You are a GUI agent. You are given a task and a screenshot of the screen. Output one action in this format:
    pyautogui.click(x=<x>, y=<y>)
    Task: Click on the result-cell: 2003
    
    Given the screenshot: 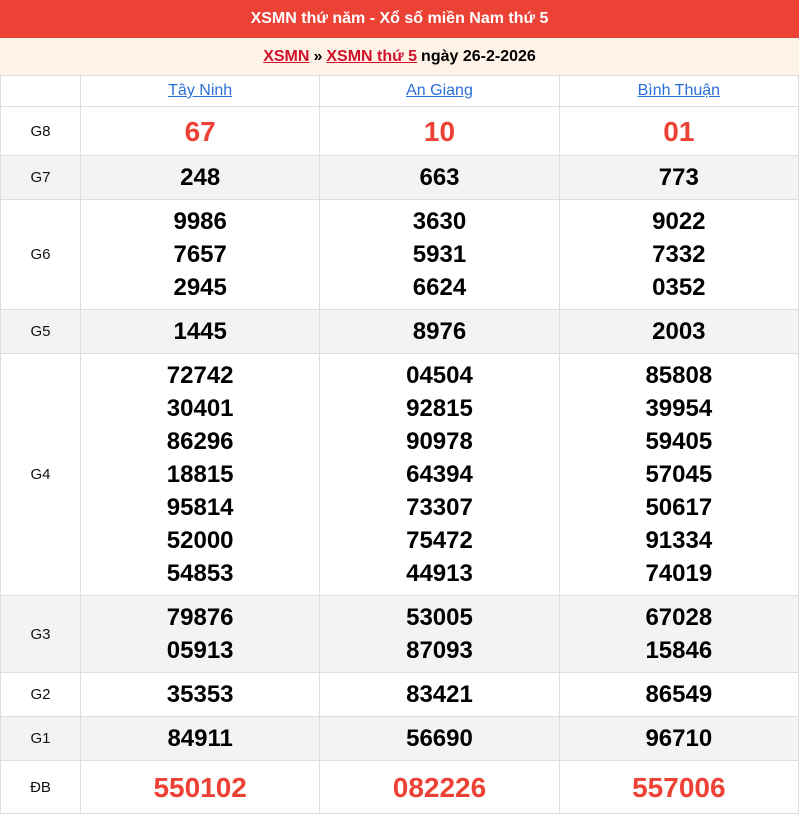 What is the action you would take?
    pyautogui.click(x=678, y=331)
    